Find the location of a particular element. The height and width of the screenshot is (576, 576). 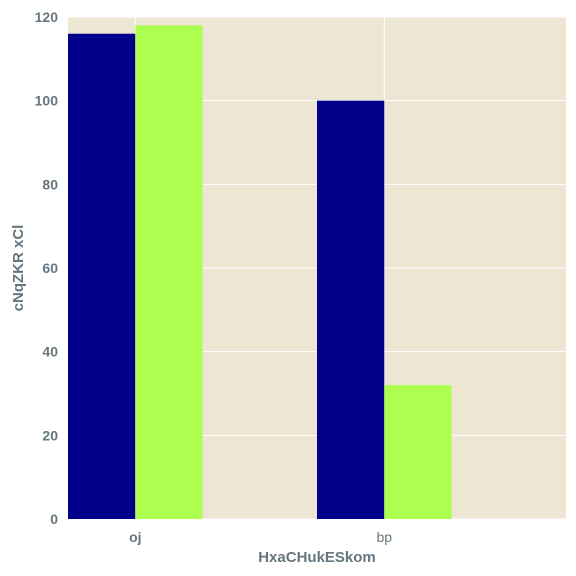

y-tick-labels: 0 20 40 60 80 100 120 is located at coordinates (47, 268).